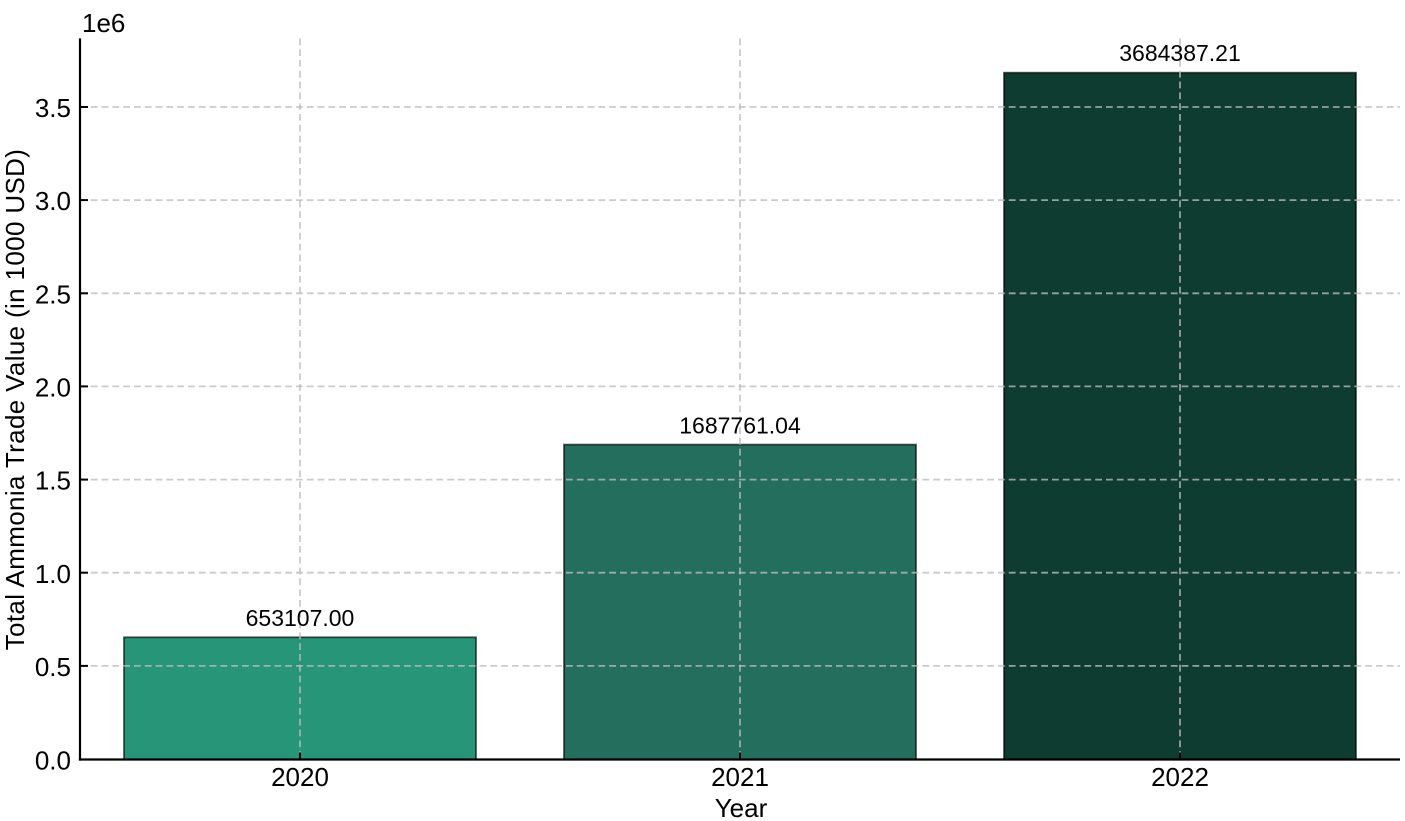 The image size is (1405, 821). I want to click on svg-text: 1.5, so click(53, 481).